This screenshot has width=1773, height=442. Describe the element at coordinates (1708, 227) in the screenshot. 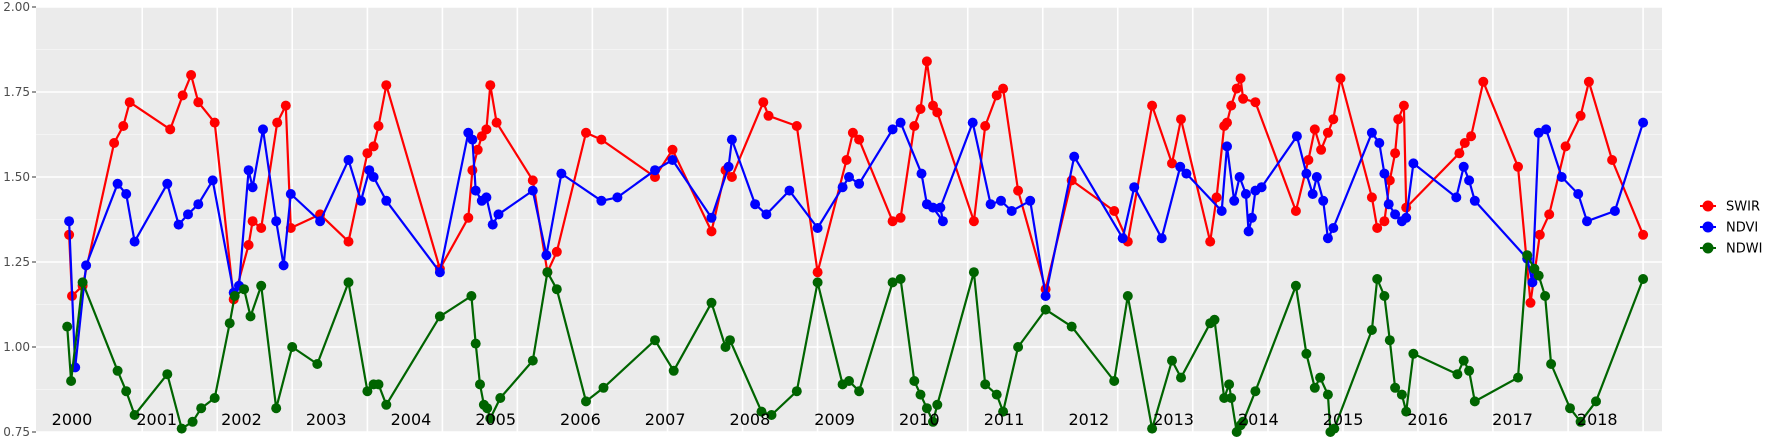

I see `legend-key-point` at that location.